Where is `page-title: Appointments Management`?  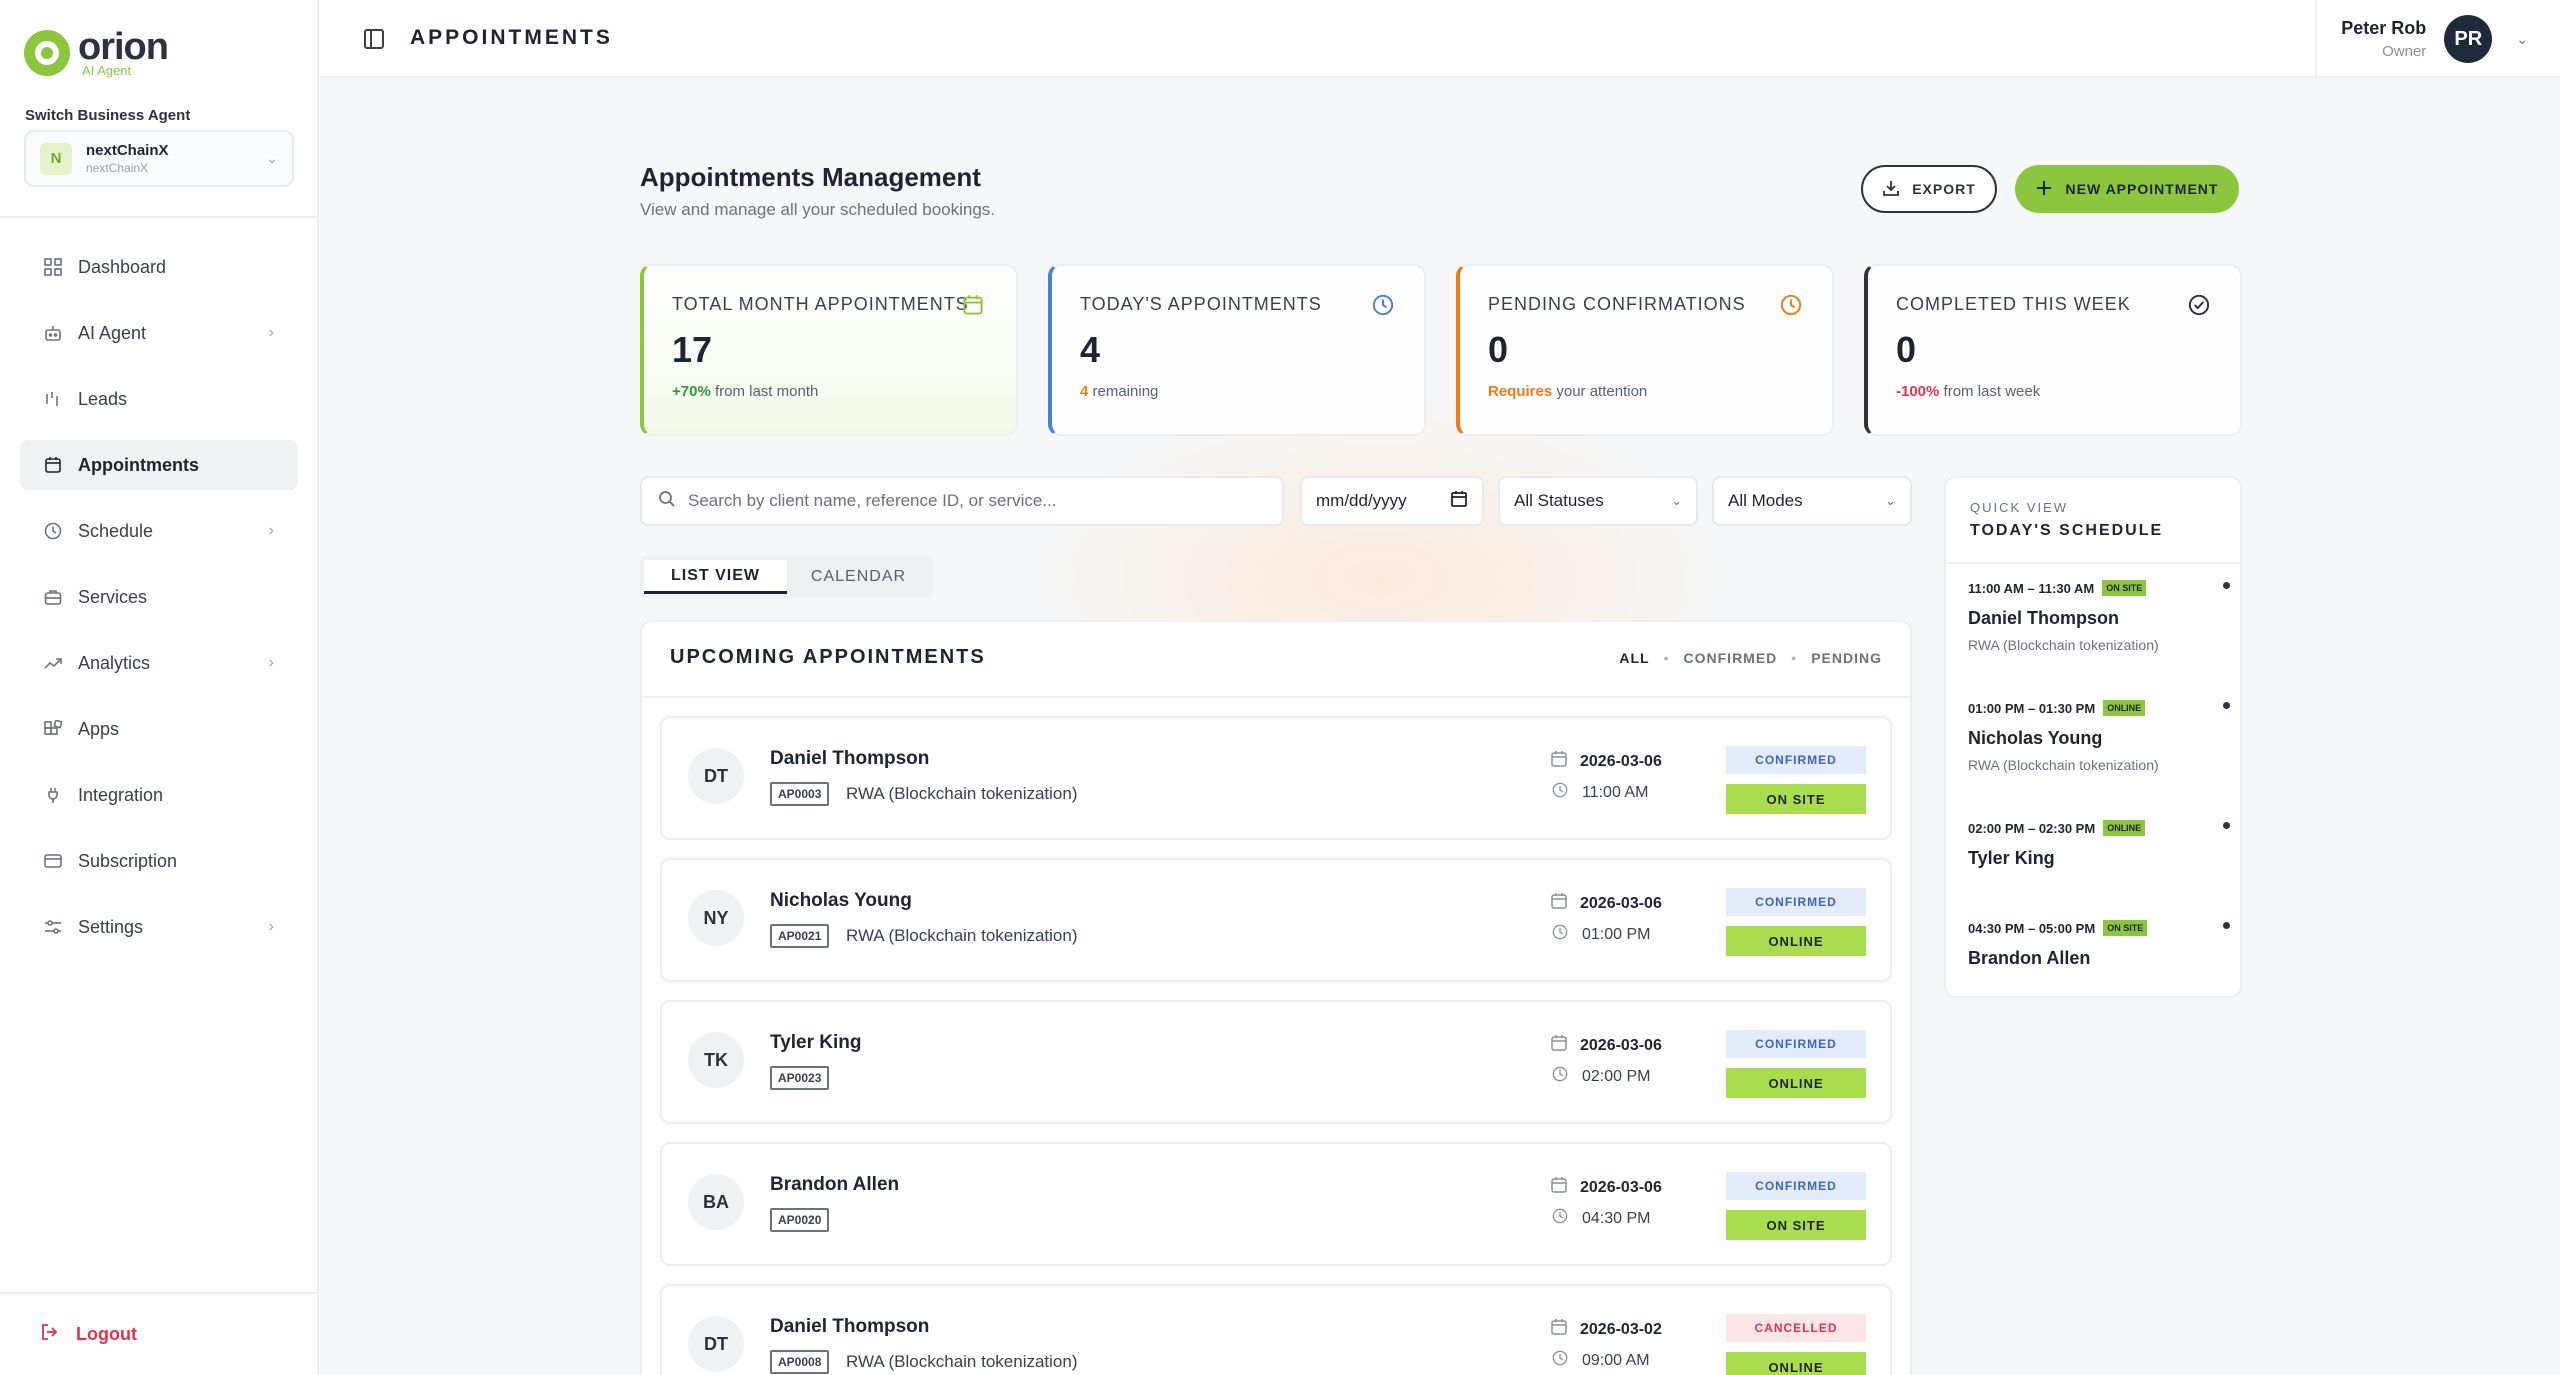
page-title: Appointments Management is located at coordinates (810, 177).